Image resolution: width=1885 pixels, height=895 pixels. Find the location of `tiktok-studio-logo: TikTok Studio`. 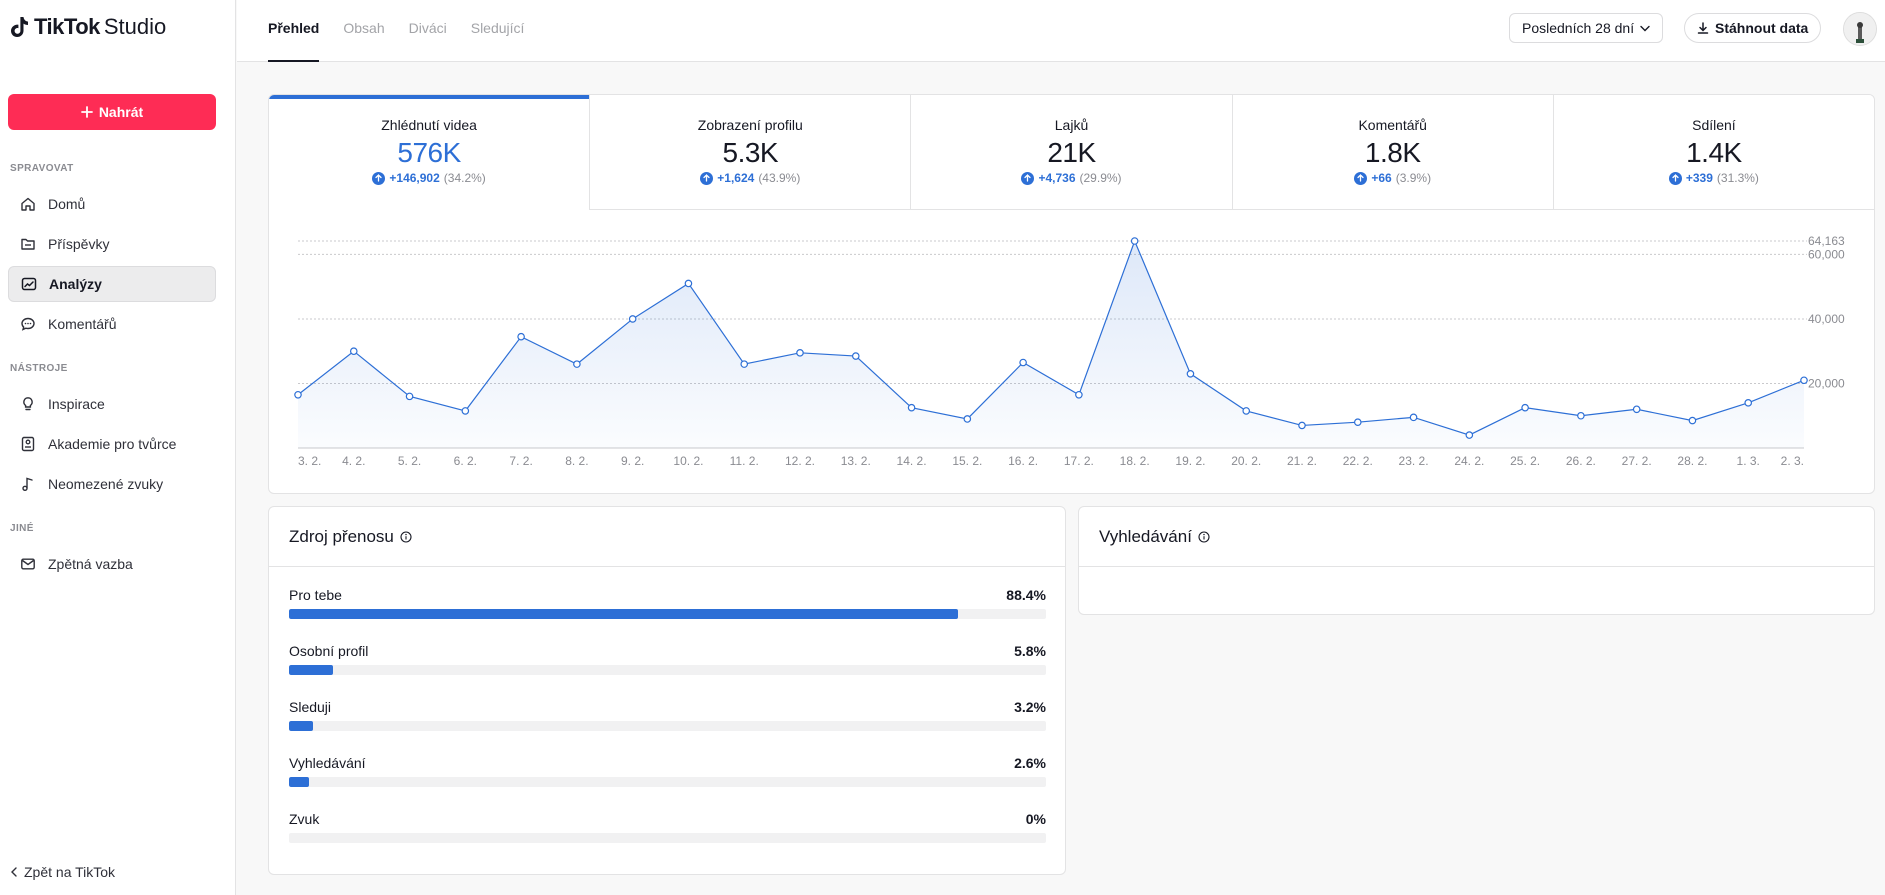

tiktok-studio-logo: TikTok Studio is located at coordinates (88, 27).